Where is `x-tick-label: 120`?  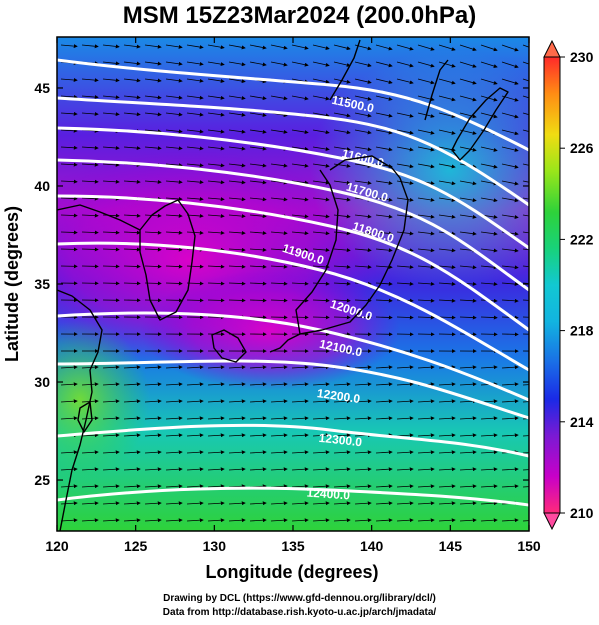
x-tick-label: 120 is located at coordinates (57, 546).